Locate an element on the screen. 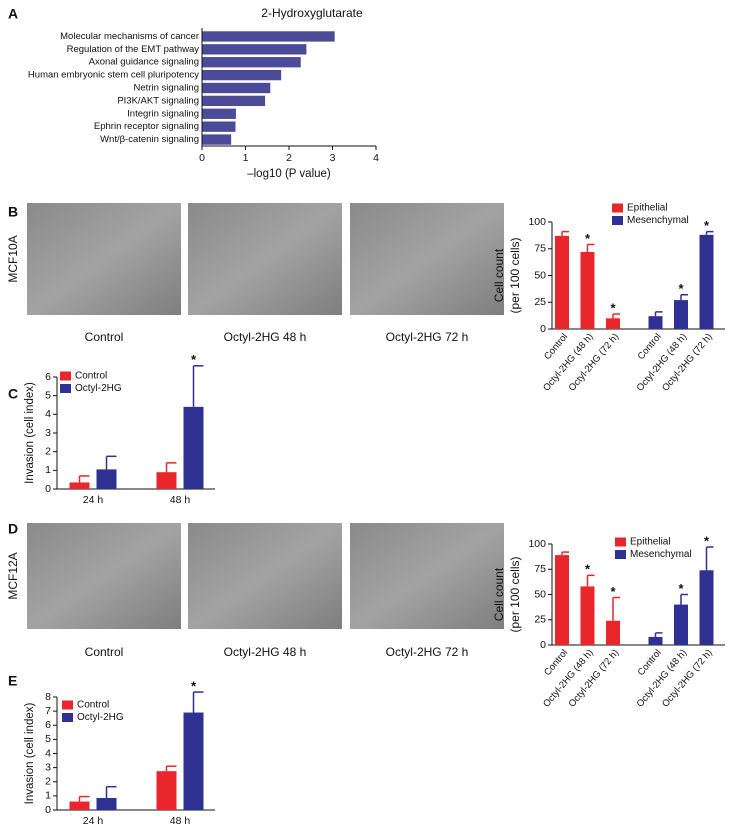  y-tick-label: 4 is located at coordinates (48, 753).